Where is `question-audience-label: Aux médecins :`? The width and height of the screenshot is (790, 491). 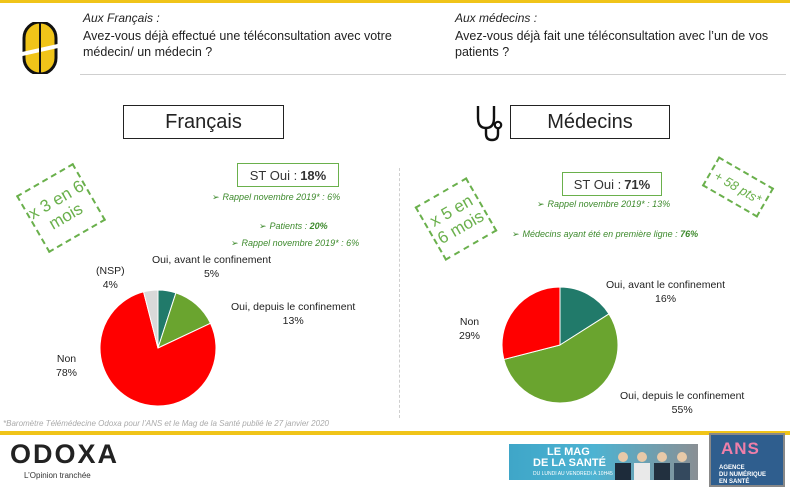 question-audience-label: Aux médecins : is located at coordinates (496, 18).